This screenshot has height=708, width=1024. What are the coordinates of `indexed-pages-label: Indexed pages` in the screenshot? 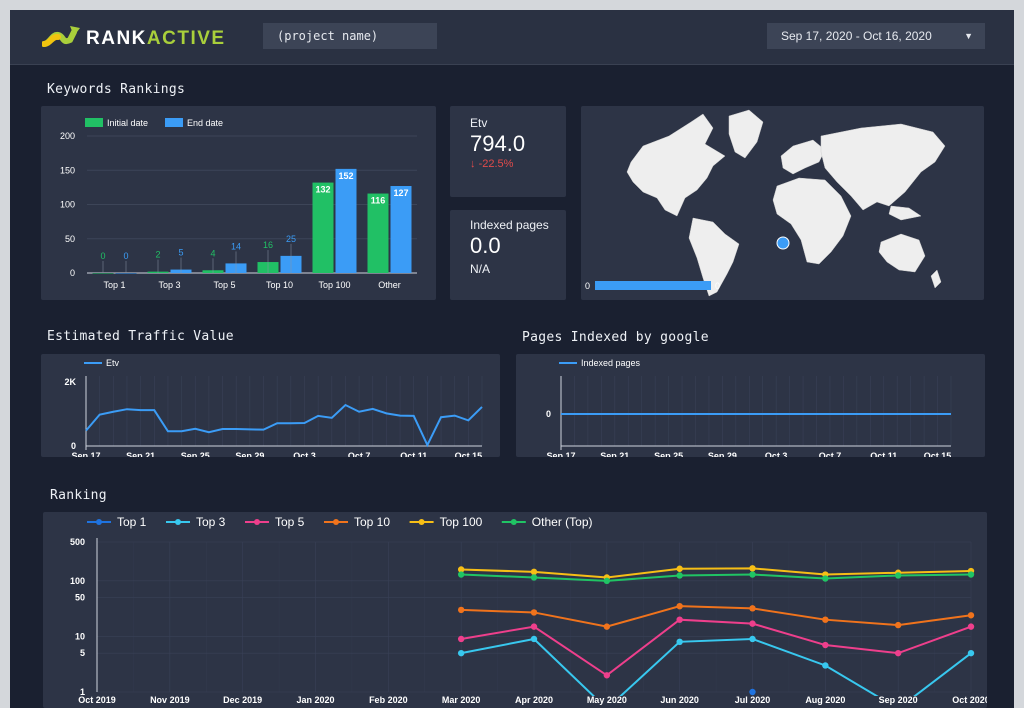 It's located at (509, 225).